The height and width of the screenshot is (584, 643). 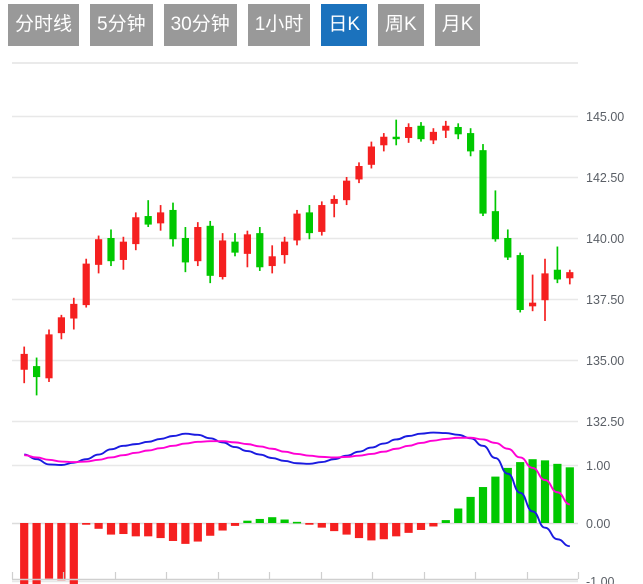 I want to click on price-axis-label: 145.00, so click(x=605, y=117).